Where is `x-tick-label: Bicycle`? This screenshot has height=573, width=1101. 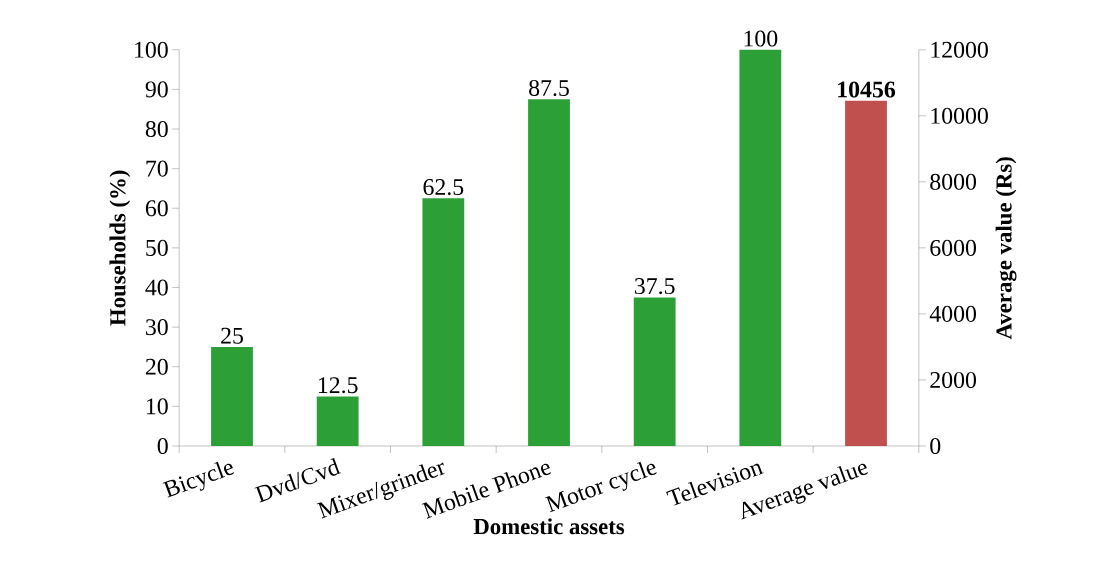 x-tick-label: Bicycle is located at coordinates (198, 479).